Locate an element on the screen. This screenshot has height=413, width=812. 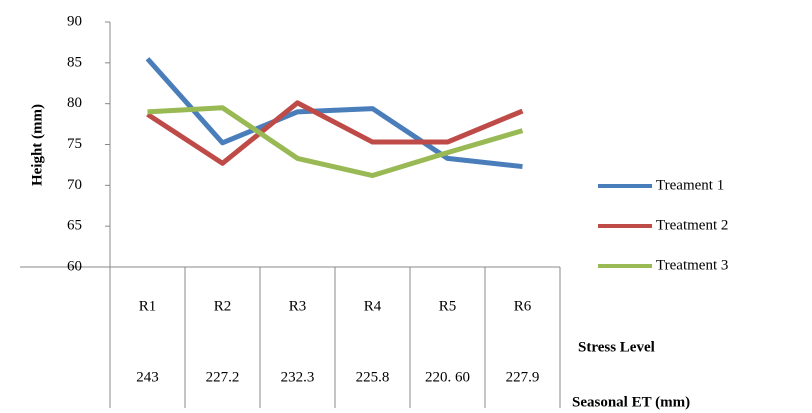
row-label: Seasonal ET (mm) is located at coordinates (631, 402).